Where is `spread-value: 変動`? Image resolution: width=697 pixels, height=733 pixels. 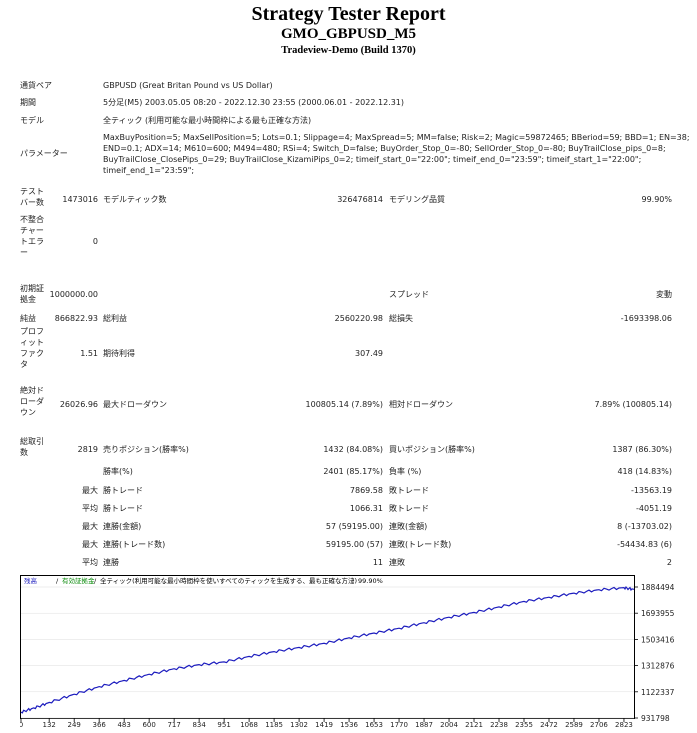
spread-value: 変動 is located at coordinates (664, 294).